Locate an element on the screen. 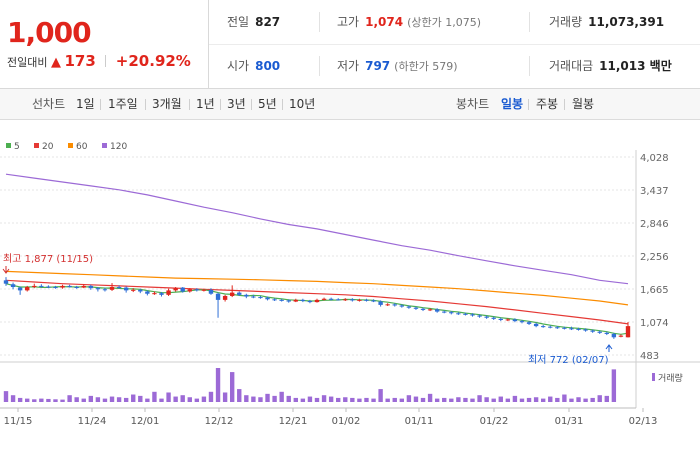 The width and height of the screenshot is (700, 450). candle-chart-label: 봉차트 is located at coordinates (473, 104).